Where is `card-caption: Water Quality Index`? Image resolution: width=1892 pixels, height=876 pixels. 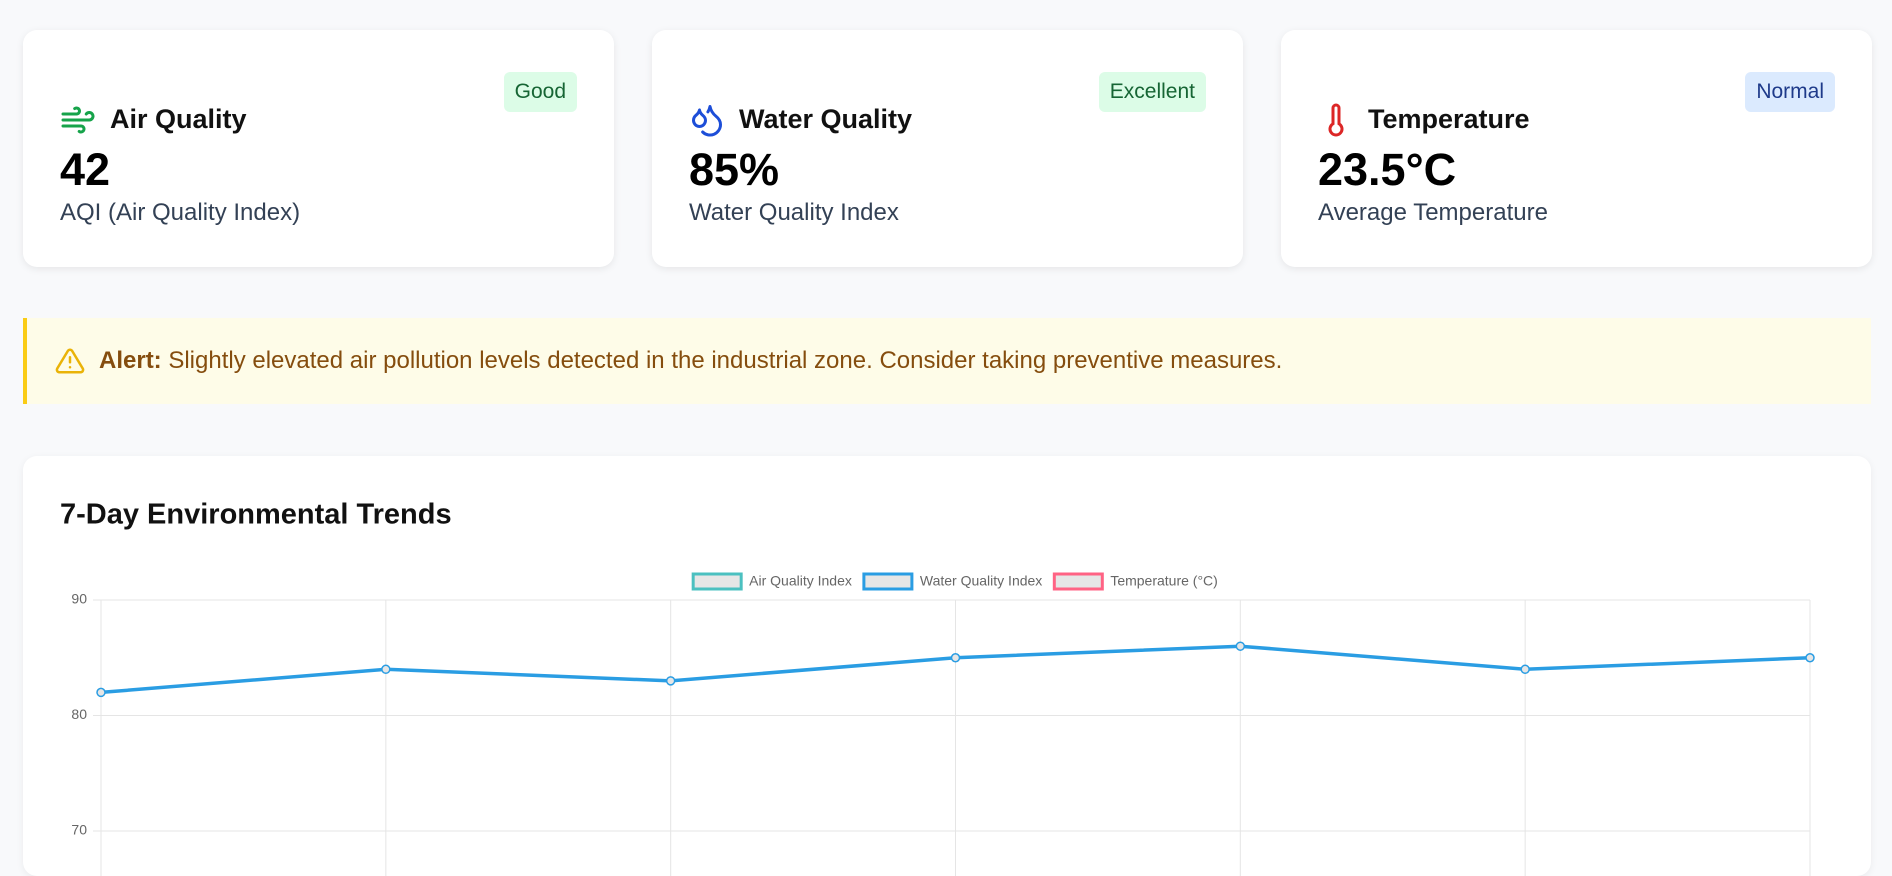 card-caption: Water Quality Index is located at coordinates (794, 212).